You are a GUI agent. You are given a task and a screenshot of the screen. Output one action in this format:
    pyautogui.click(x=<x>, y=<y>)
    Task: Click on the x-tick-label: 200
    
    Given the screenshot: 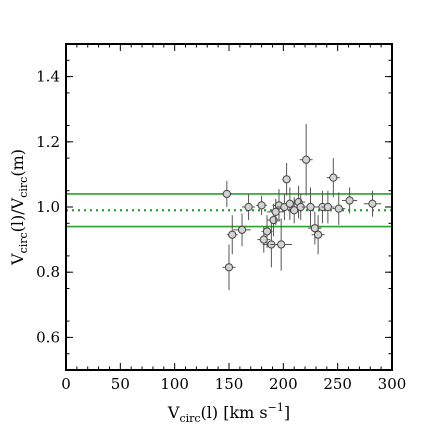 What is the action you would take?
    pyautogui.click(x=283, y=384)
    